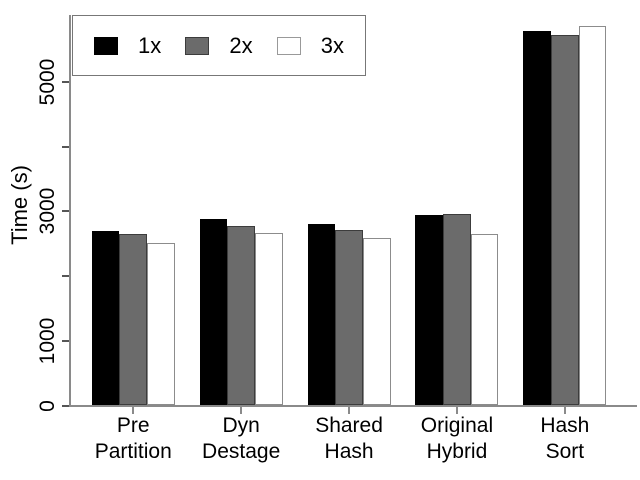 This screenshot has width=640, height=480. I want to click on legend-label-1x: 1x, so click(150, 45).